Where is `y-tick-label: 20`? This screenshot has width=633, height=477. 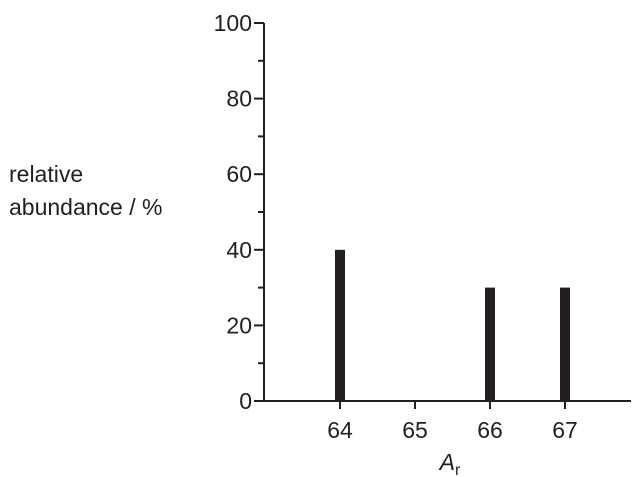 y-tick-label: 20 is located at coordinates (239, 325).